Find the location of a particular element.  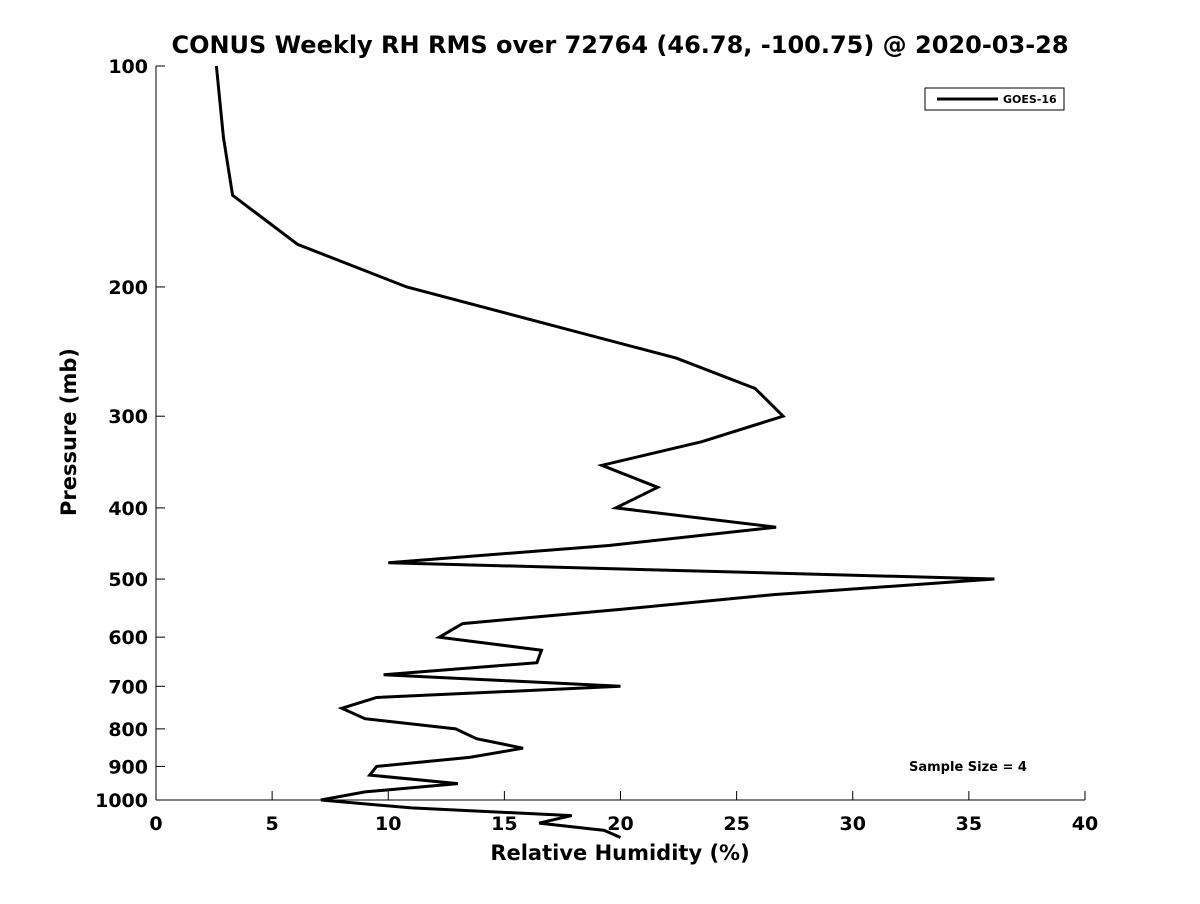

y-tick-label: 200 is located at coordinates (128, 288).